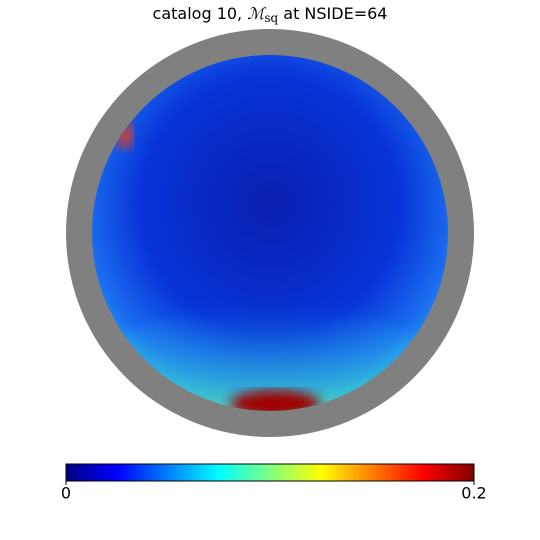 The height and width of the screenshot is (540, 540). What do you see at coordinates (275, 400) in the screenshot?
I see `map-hotspot` at bounding box center [275, 400].